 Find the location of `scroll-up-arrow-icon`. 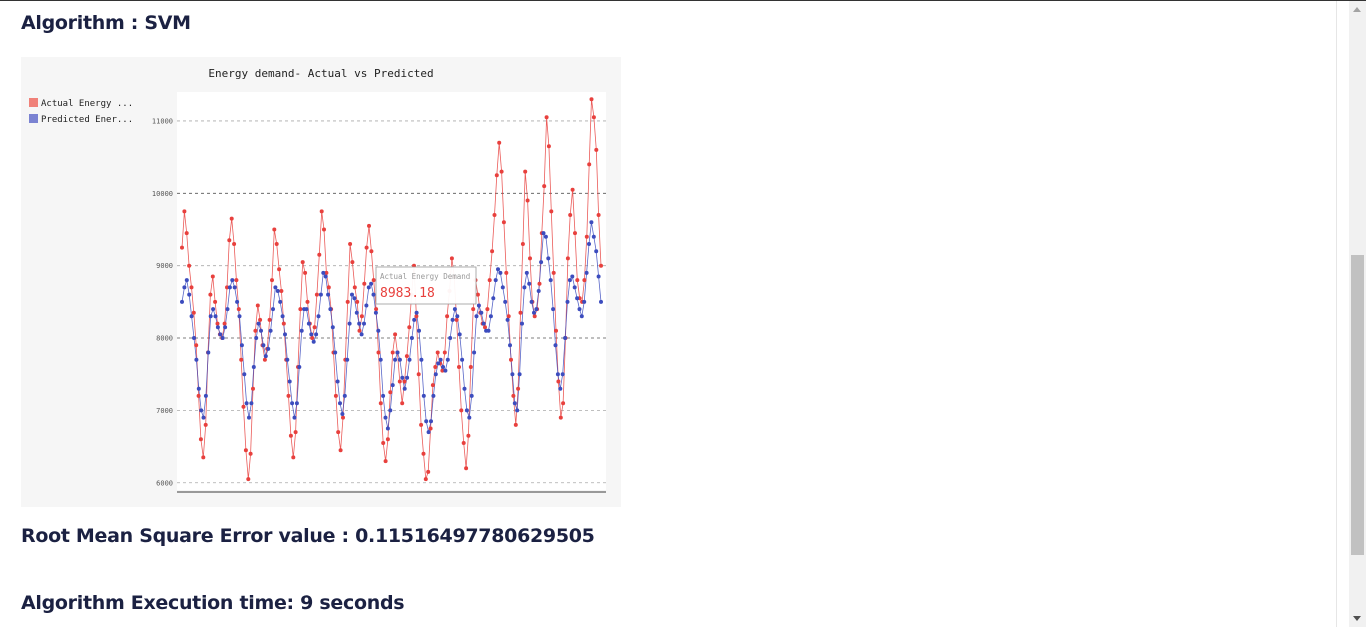

scroll-up-arrow-icon is located at coordinates (1357, 9).